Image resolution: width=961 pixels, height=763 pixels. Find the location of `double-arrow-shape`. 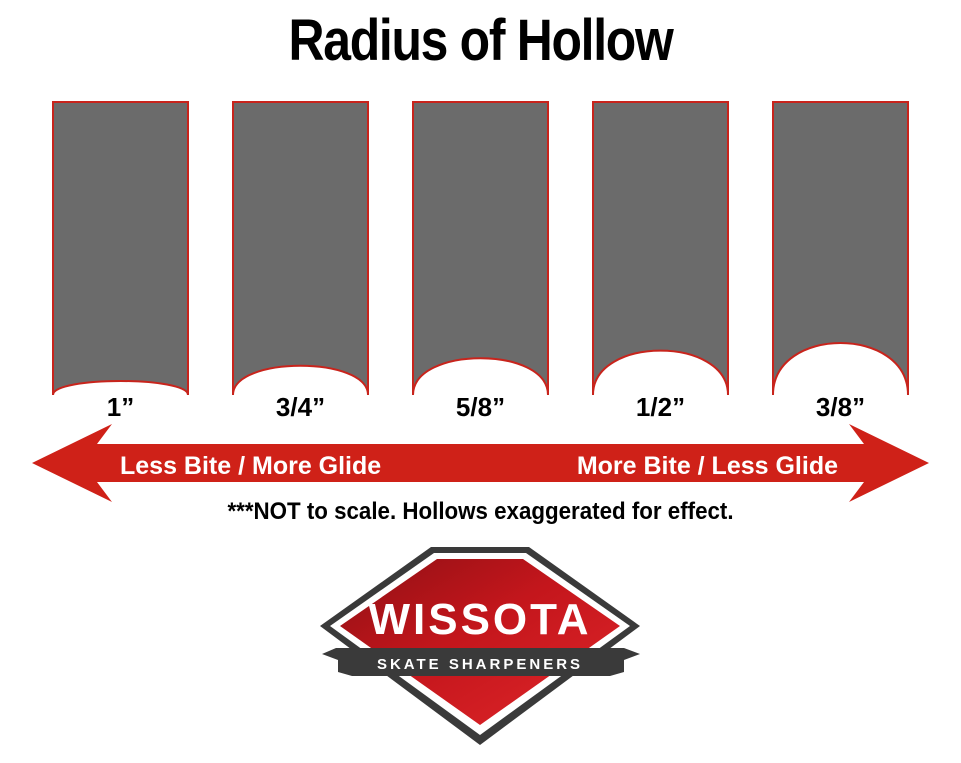

double-arrow-shape is located at coordinates (480, 463).